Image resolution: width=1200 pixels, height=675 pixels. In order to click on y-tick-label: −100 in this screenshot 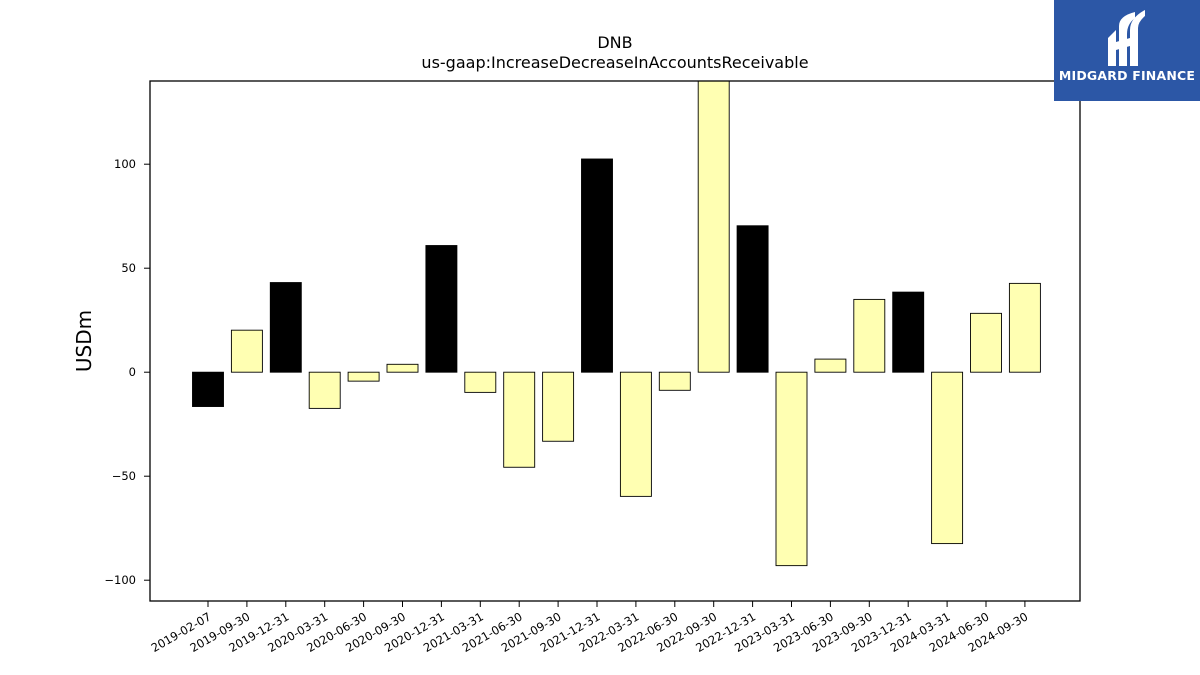, I will do `click(120, 580)`.